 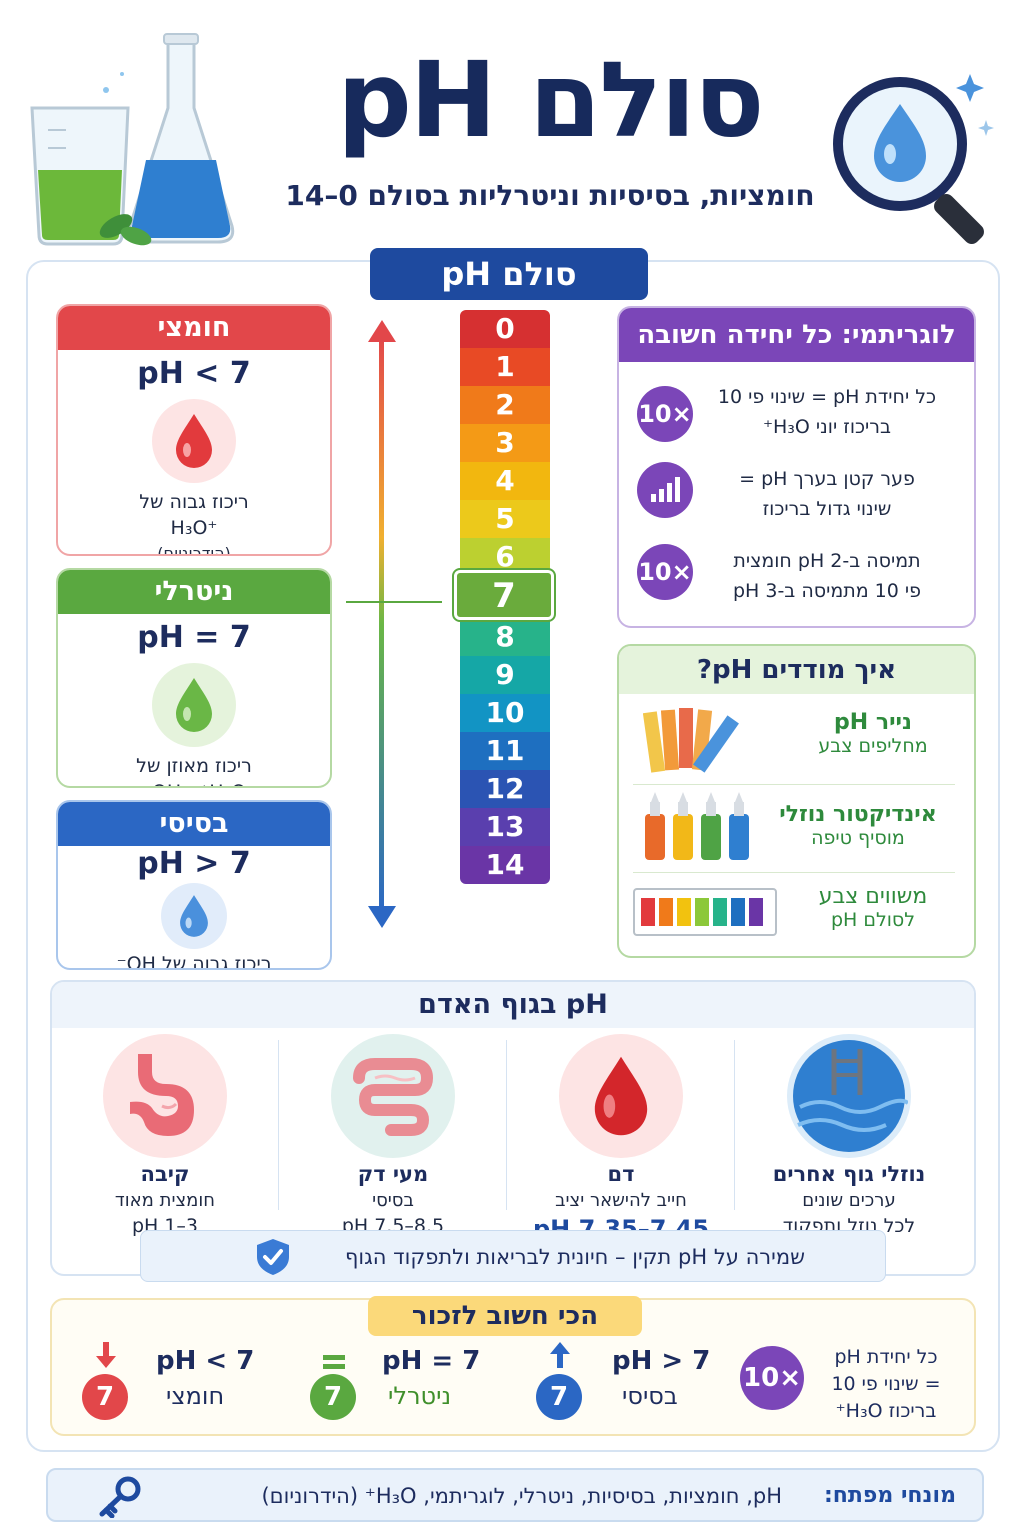 I want to click on blood-desc: חייב להישאר יציב, so click(x=621, y=1200).